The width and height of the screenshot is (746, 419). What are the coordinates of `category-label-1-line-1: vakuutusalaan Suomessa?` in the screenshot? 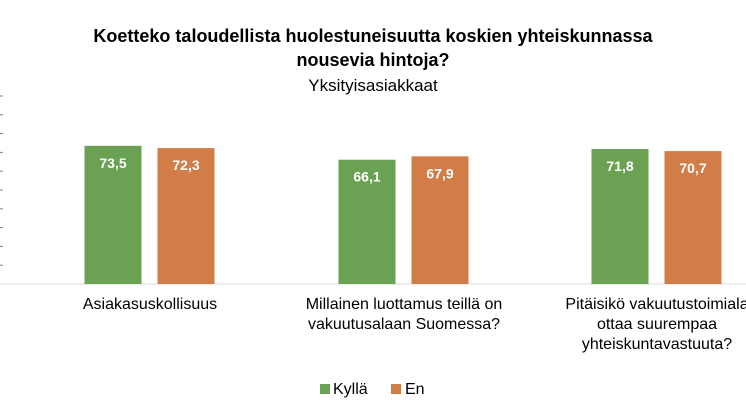 It's located at (404, 324).